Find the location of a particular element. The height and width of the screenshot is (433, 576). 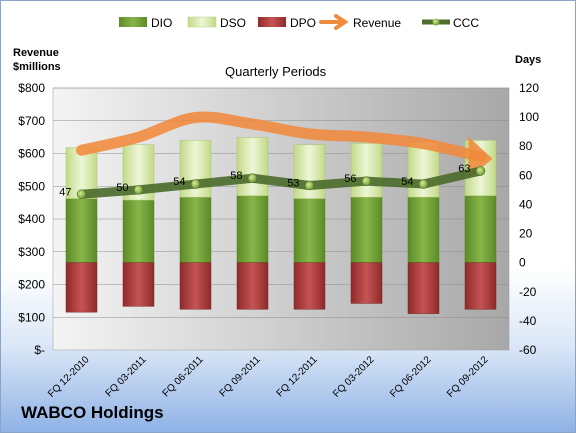

category-tick-label: FQ 06-2011 is located at coordinates (183, 376).